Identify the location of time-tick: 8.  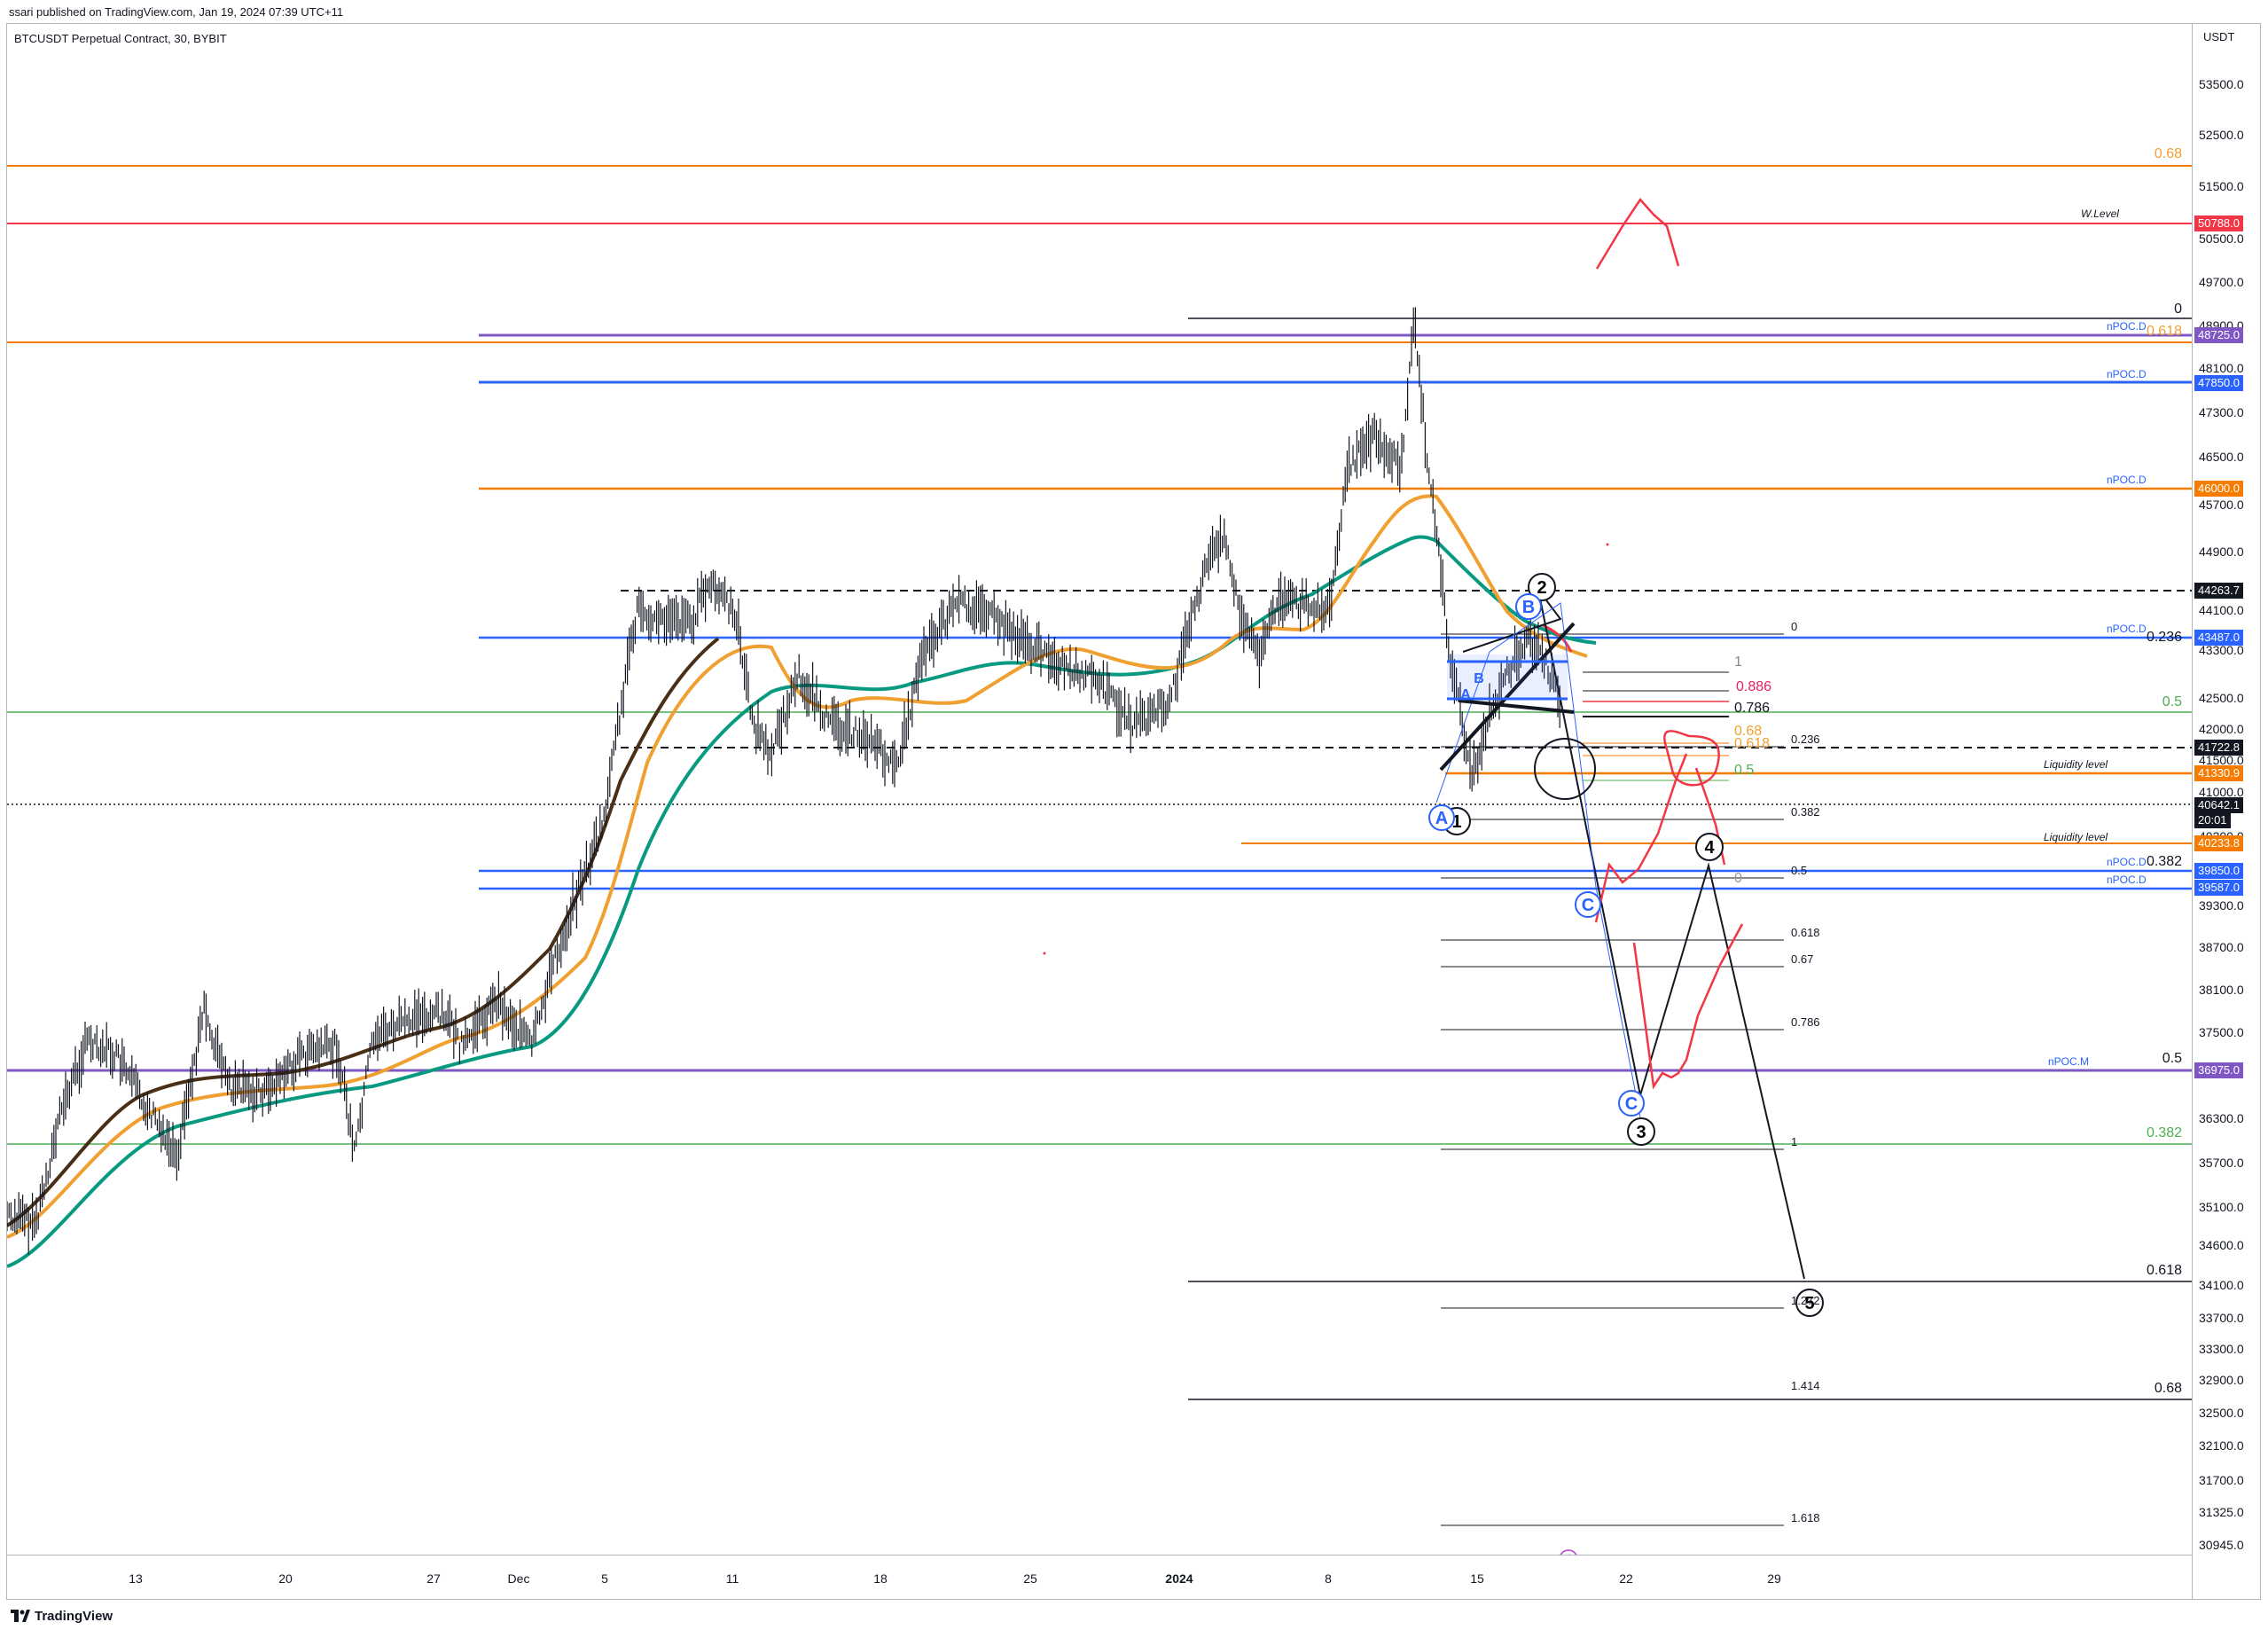
(1328, 1578).